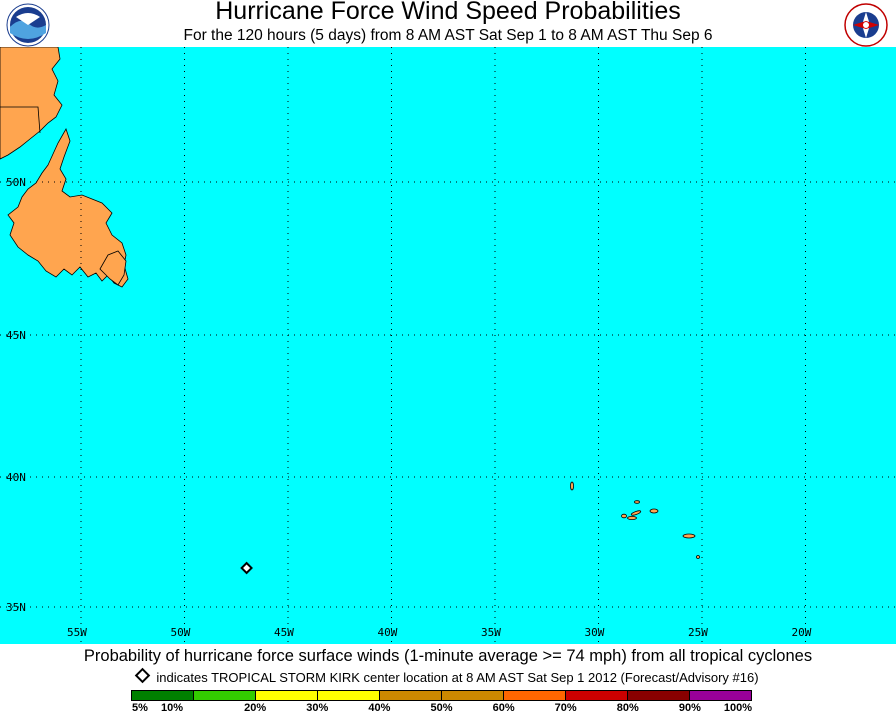 The height and width of the screenshot is (716, 896). I want to click on island-pico, so click(632, 517).